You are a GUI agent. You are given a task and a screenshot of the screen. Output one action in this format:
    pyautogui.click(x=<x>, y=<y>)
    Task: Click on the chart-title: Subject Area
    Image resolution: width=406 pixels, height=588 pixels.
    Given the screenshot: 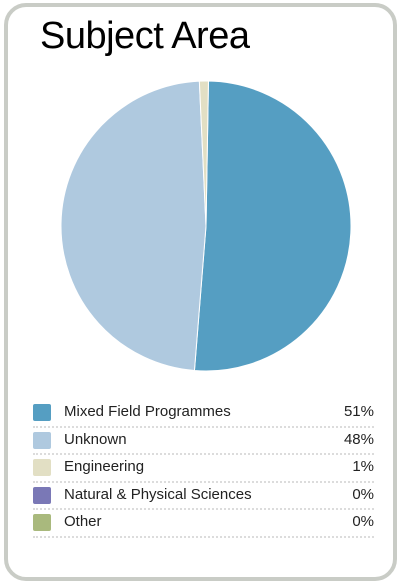 What is the action you would take?
    pyautogui.click(x=145, y=36)
    